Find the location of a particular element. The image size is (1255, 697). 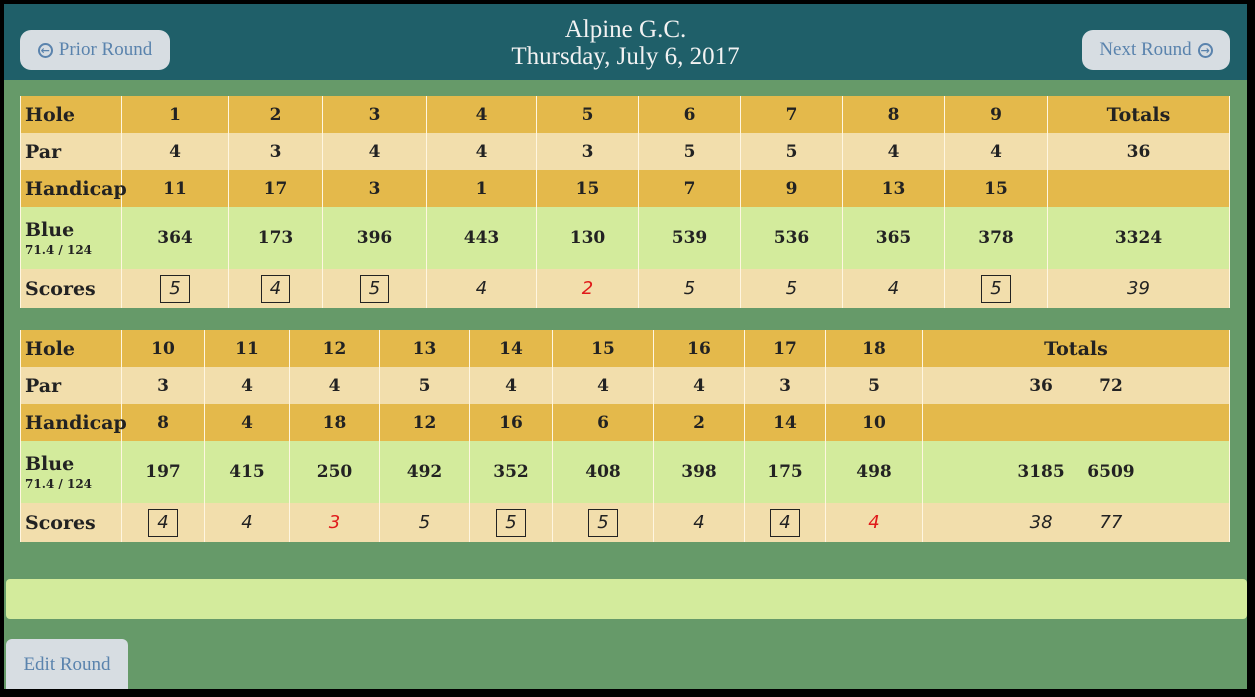

par-back-total: 36 is located at coordinates (1041, 385).